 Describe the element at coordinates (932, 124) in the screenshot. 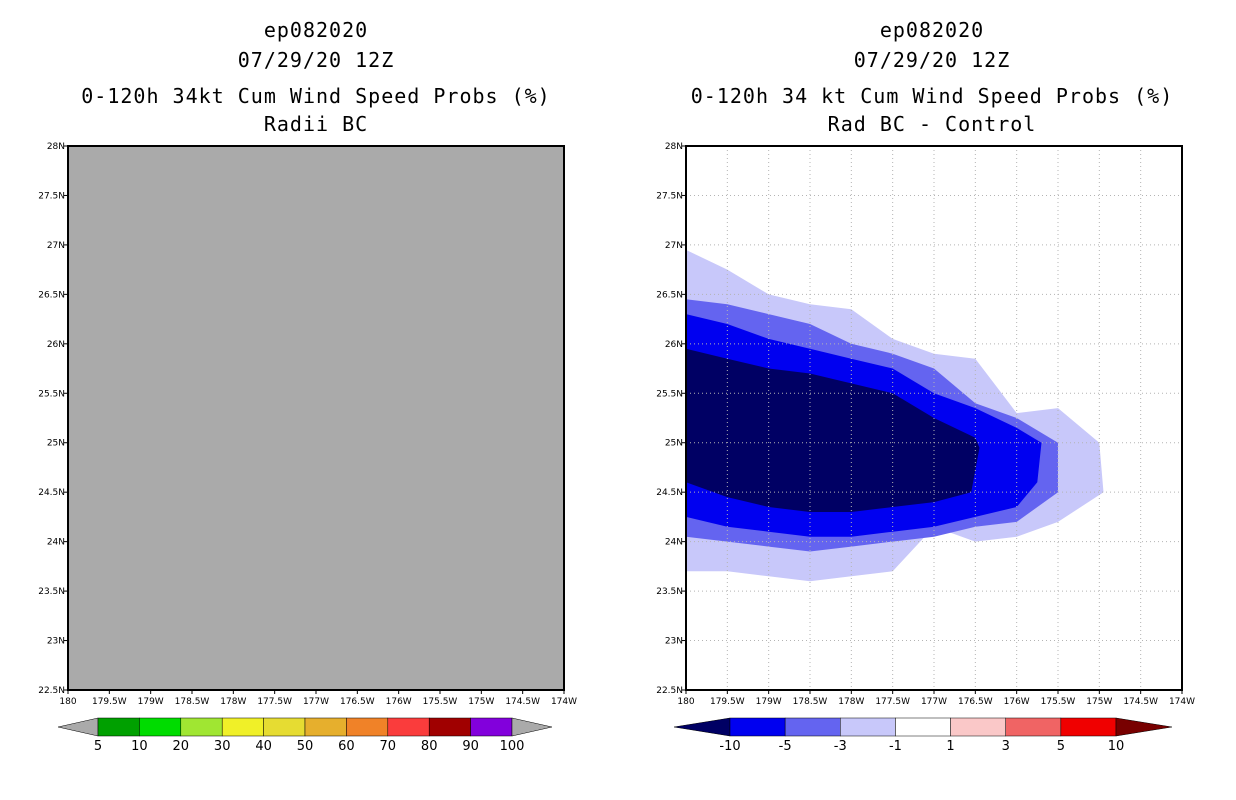

I see `right-chart-subtitle: Rad BC - Control` at that location.